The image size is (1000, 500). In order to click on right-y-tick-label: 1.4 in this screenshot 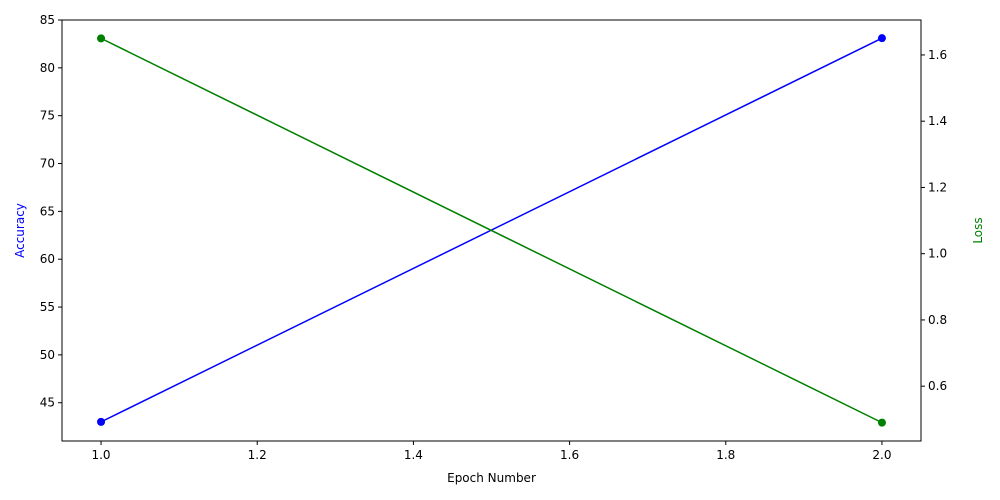, I will do `click(937, 121)`.